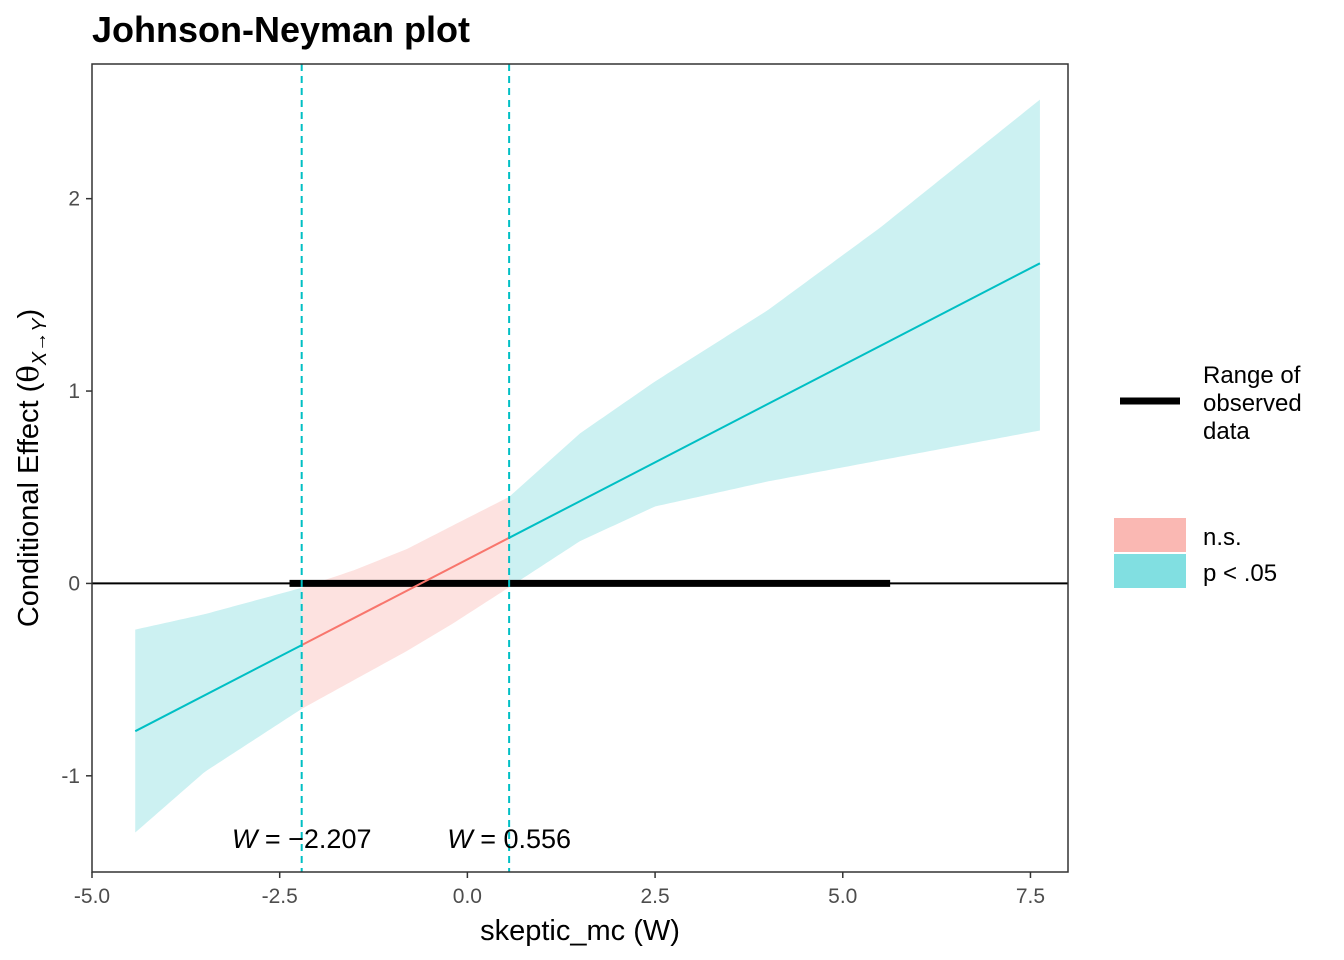 This screenshot has width=1344, height=960. I want to click on johnson-neyman-lines, so click(405, 468).